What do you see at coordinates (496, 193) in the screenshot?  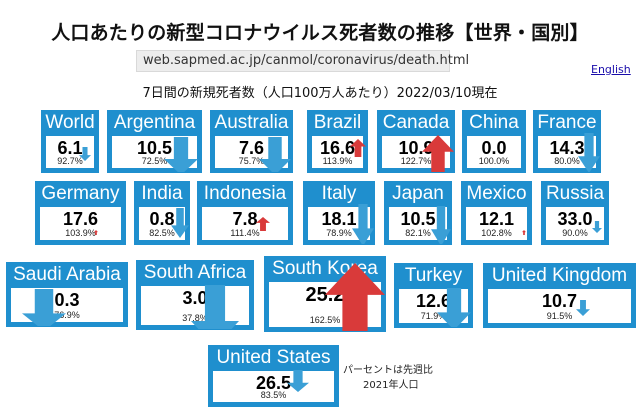 I see `country-name: Mexico` at bounding box center [496, 193].